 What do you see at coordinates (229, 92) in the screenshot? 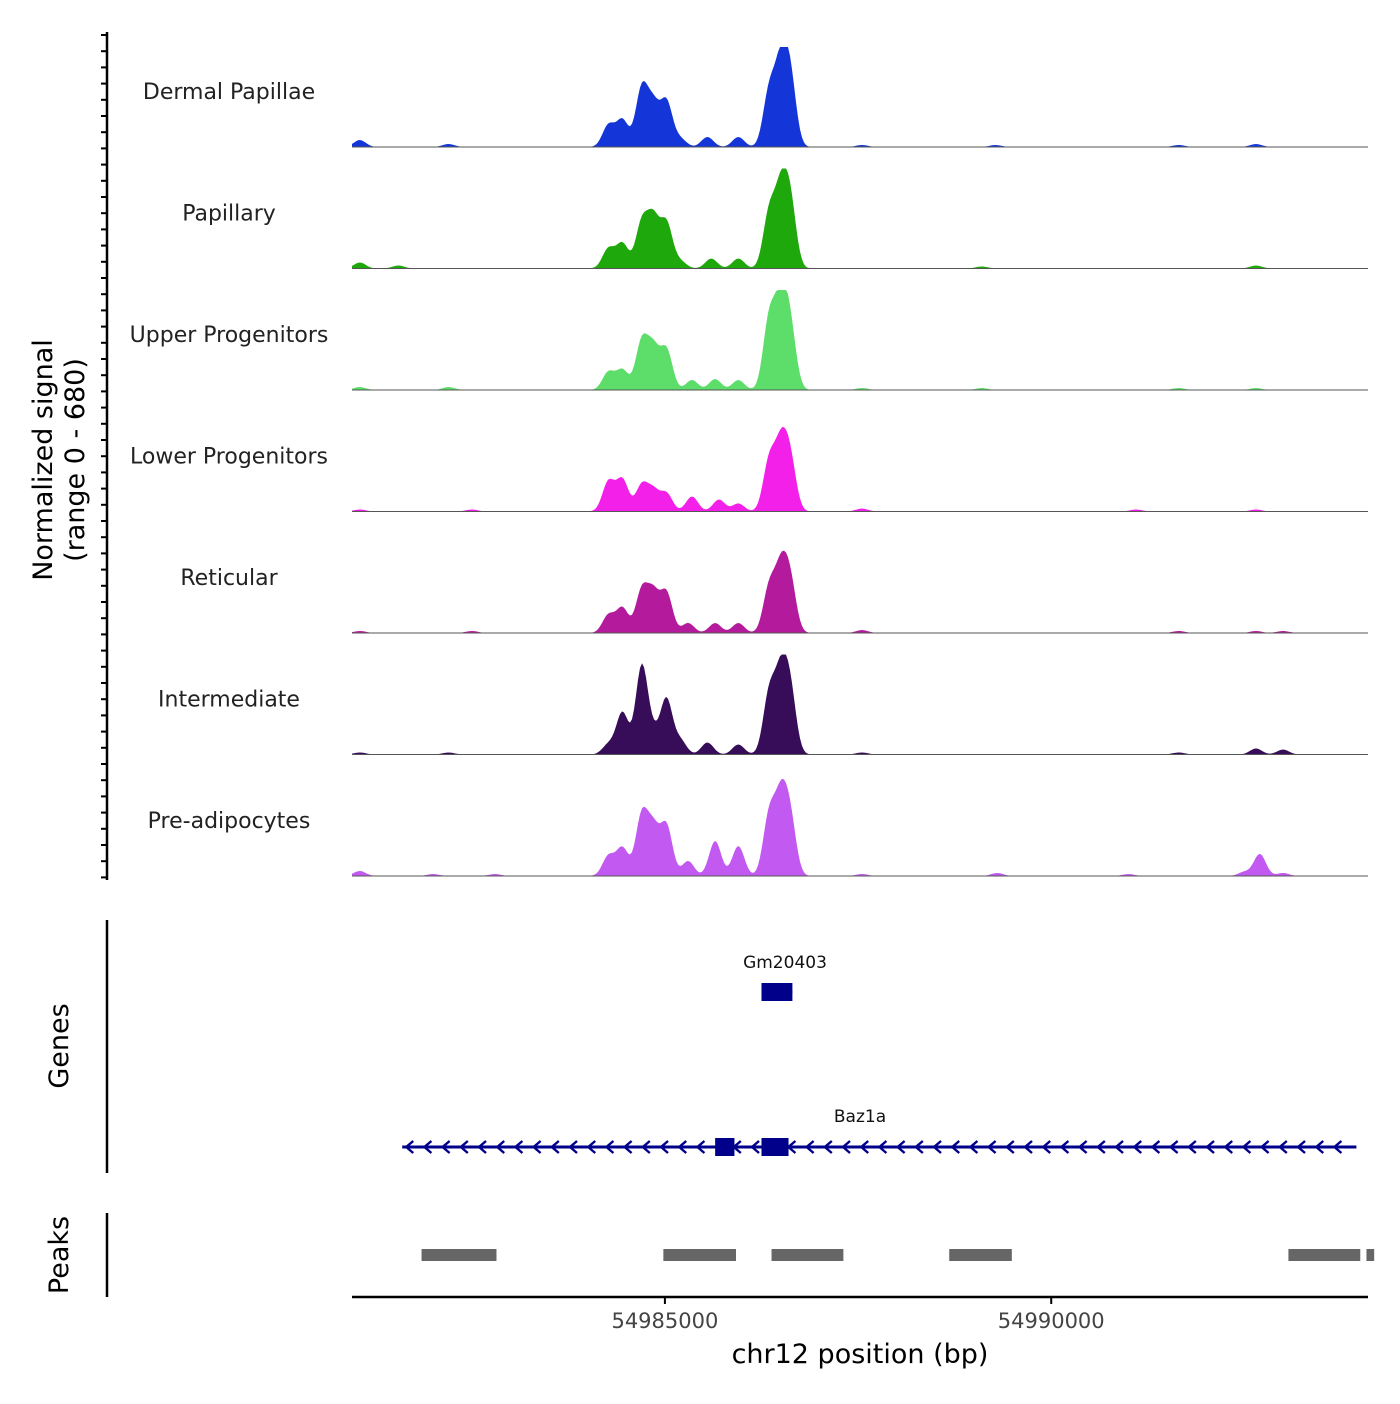
I see `track-label: Dermal Papillae` at bounding box center [229, 92].